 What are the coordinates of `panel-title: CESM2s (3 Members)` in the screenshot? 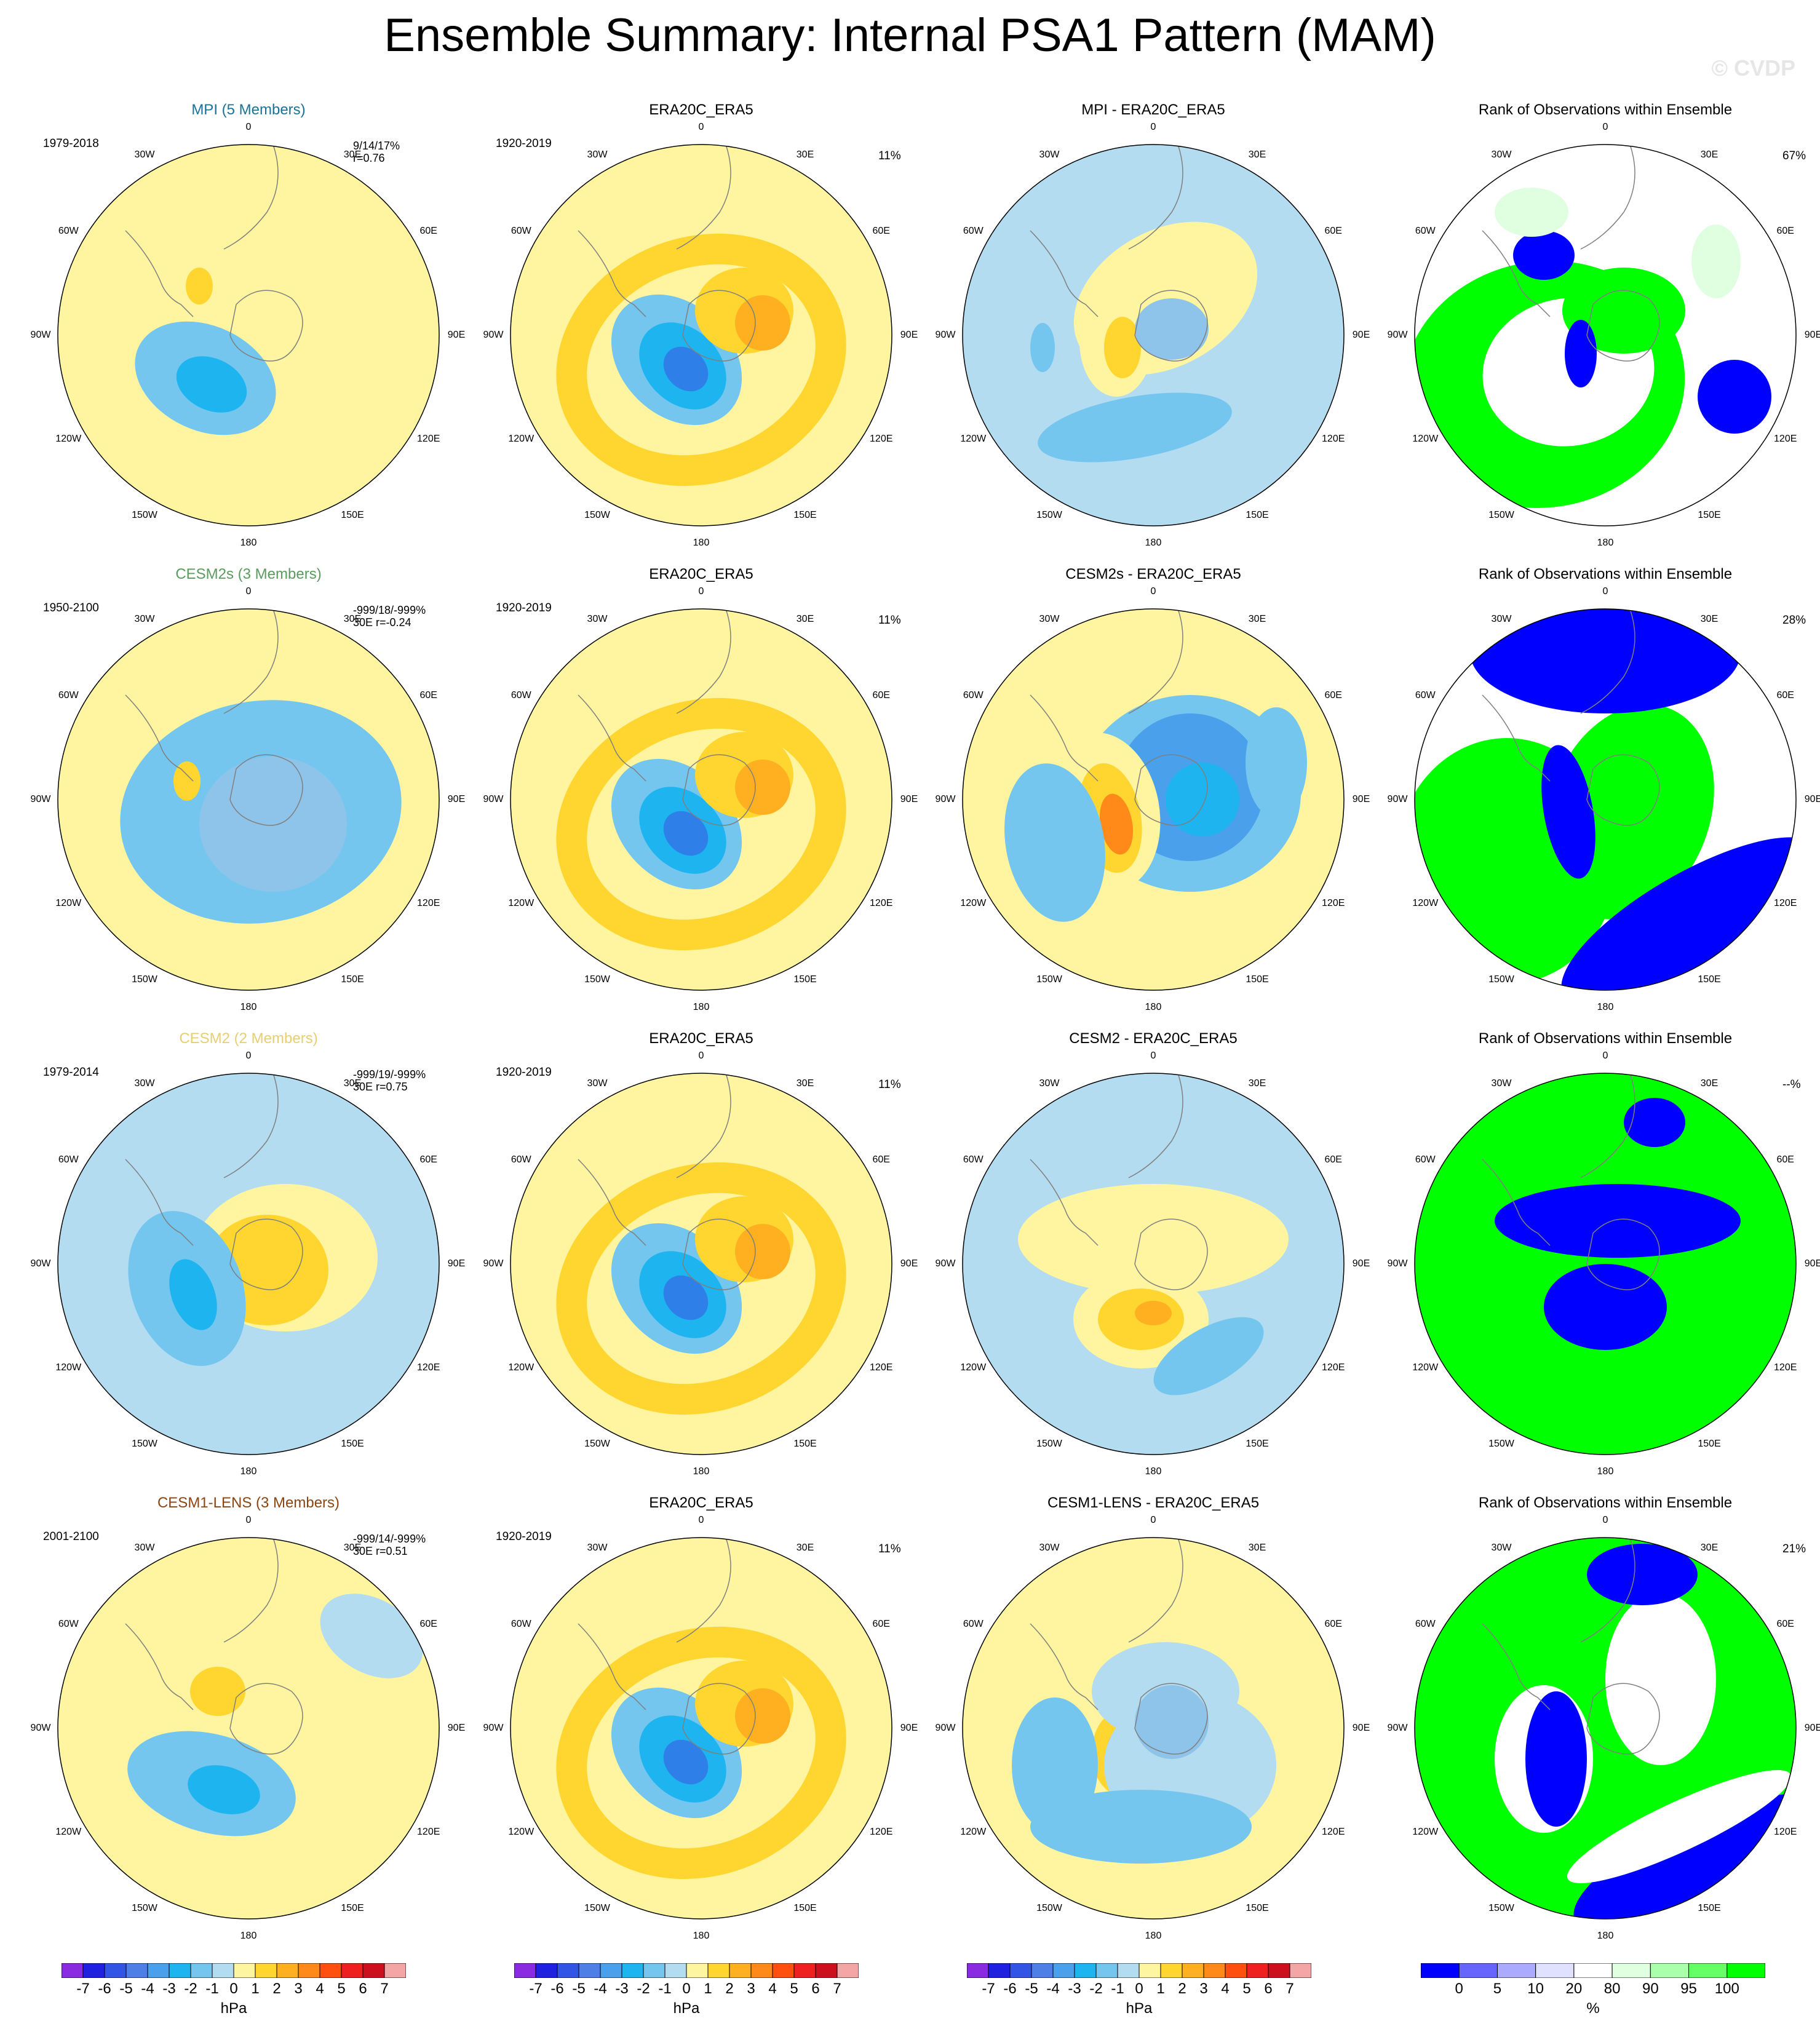 It's located at (248, 574).